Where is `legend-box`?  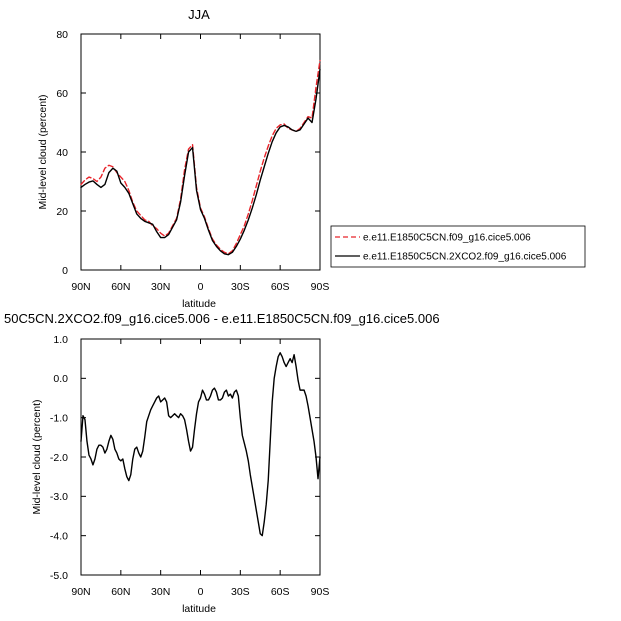
legend-box is located at coordinates (458, 246).